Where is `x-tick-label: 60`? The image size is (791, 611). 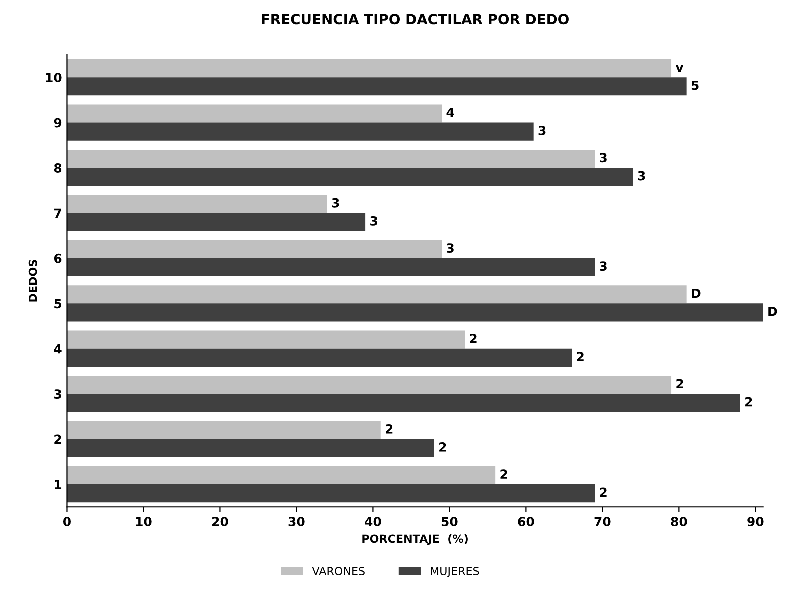
x-tick-label: 60 is located at coordinates (526, 522).